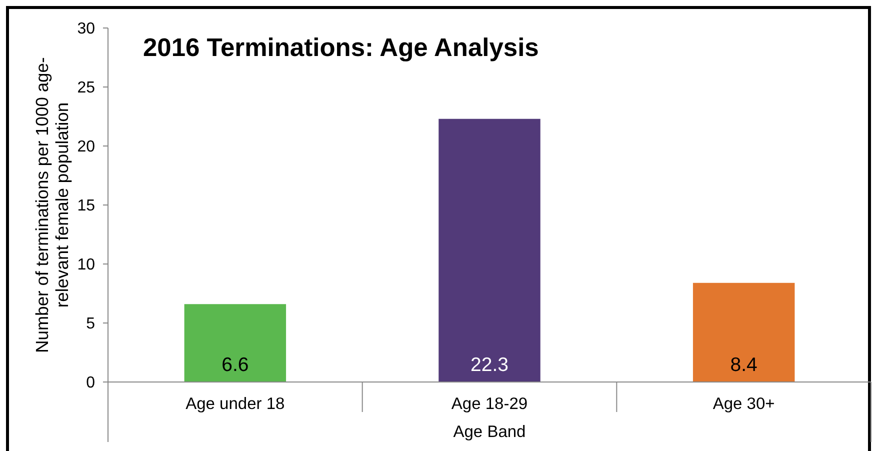 The width and height of the screenshot is (872, 451). I want to click on x-tick-label: Age 30+, so click(743, 403).